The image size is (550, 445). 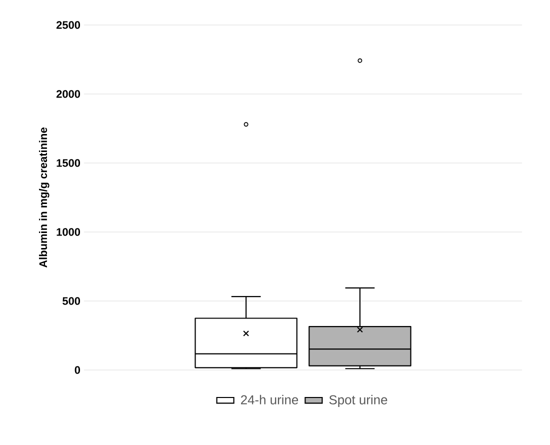 I want to click on y-tick-label: 1000, so click(x=68, y=232).